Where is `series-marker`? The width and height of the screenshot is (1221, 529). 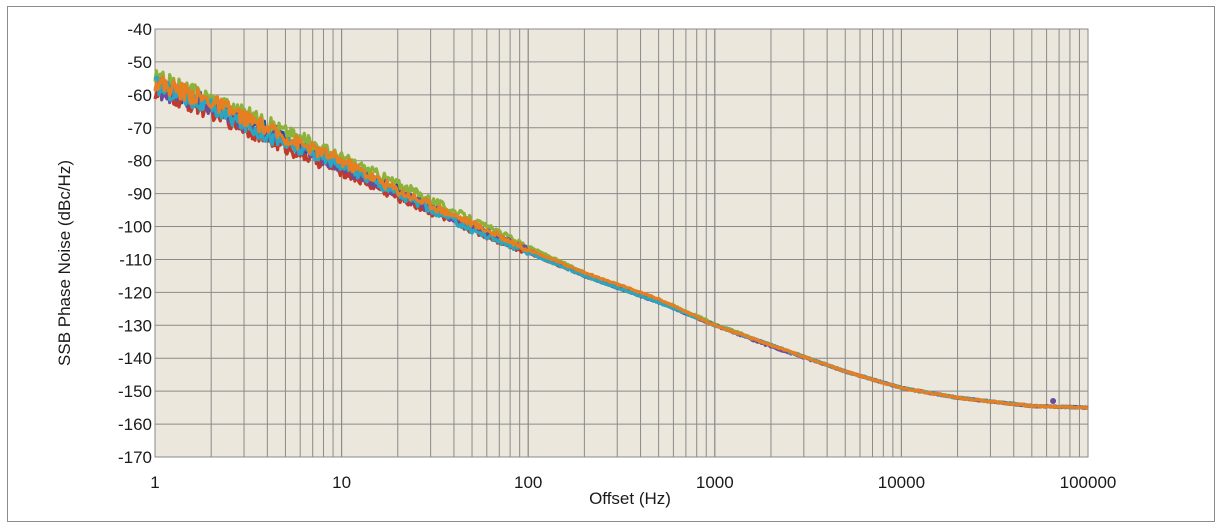
series-marker is located at coordinates (1053, 401).